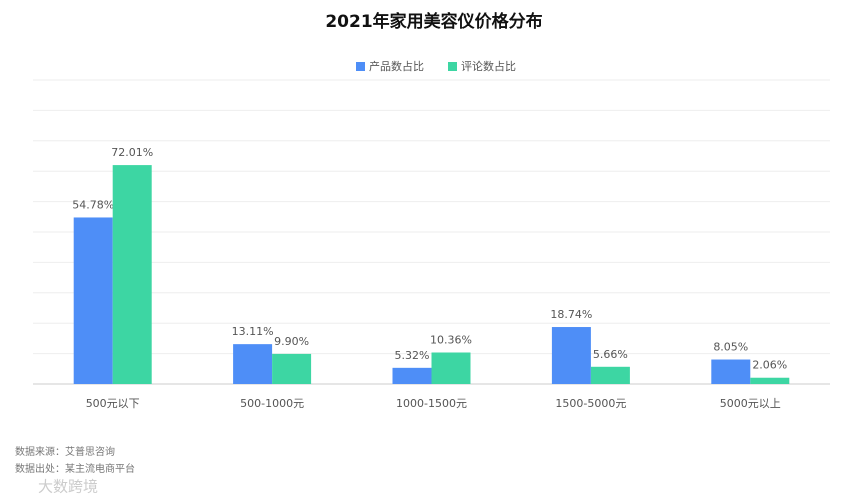  I want to click on value-label: 5.66%, so click(610, 354).